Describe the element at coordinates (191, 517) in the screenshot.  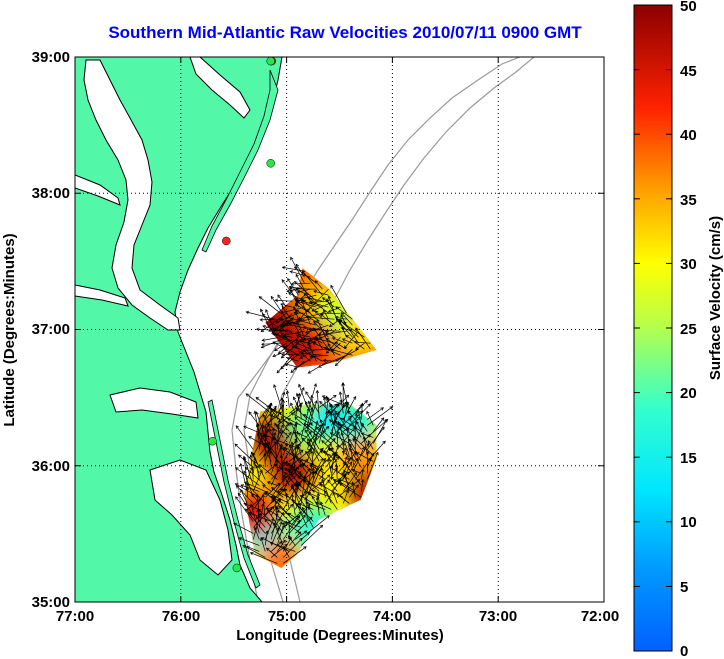
I see `pamlico-sound` at that location.